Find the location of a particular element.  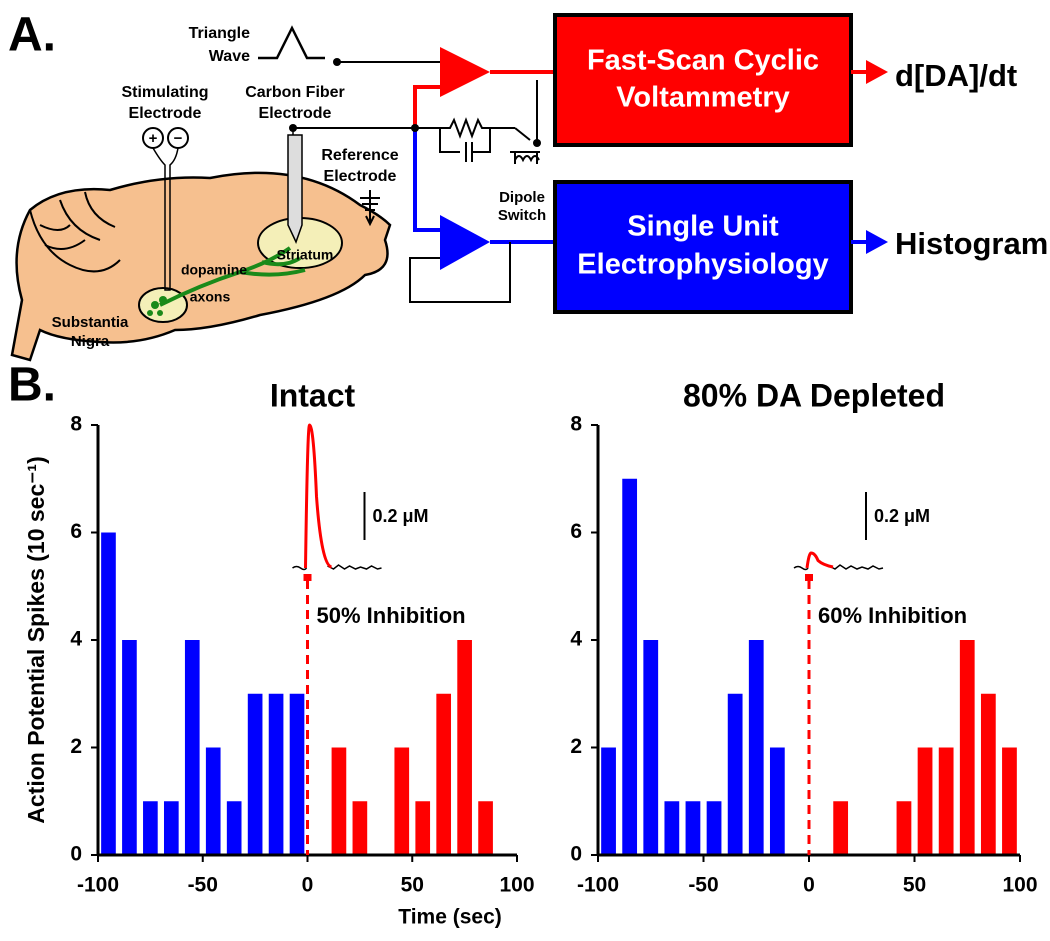

box-label: Single Unit is located at coordinates (703, 227).